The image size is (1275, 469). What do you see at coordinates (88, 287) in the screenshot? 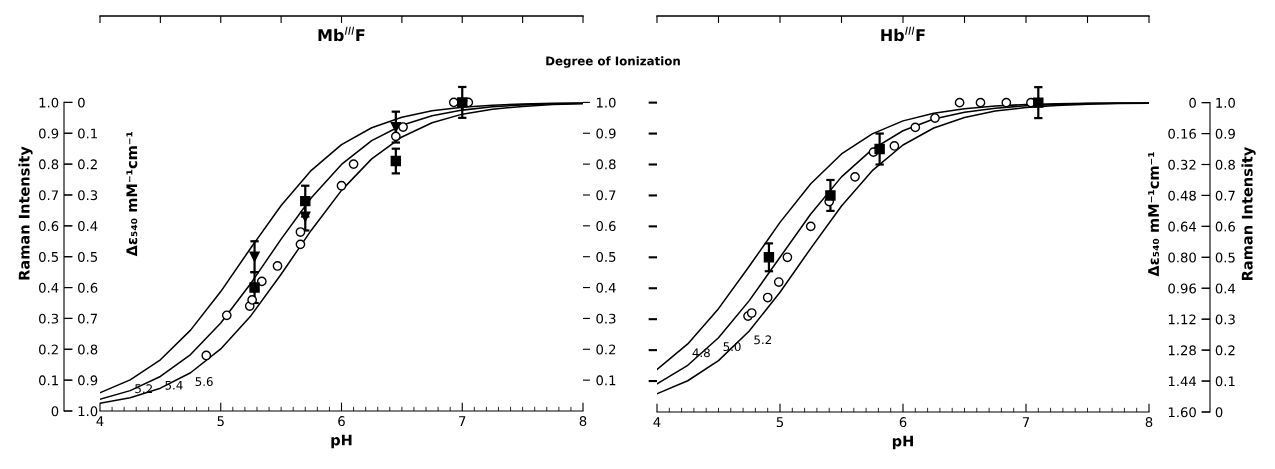
I see `y2-tick-label: 0.6` at bounding box center [88, 287].